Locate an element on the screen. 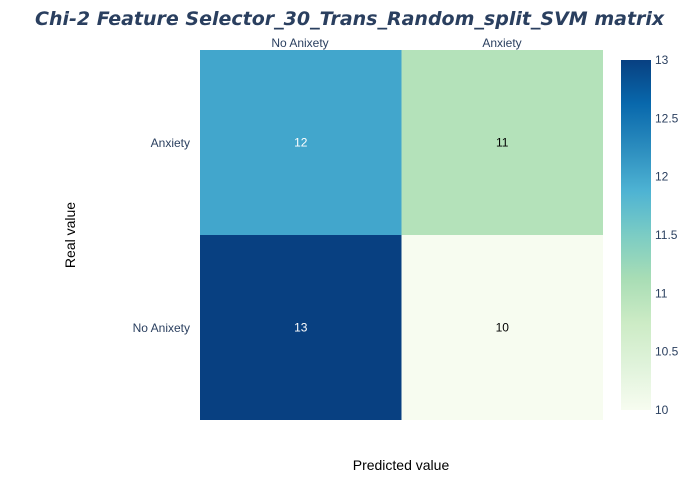  heatmap-cell-value: 13 is located at coordinates (301, 328).